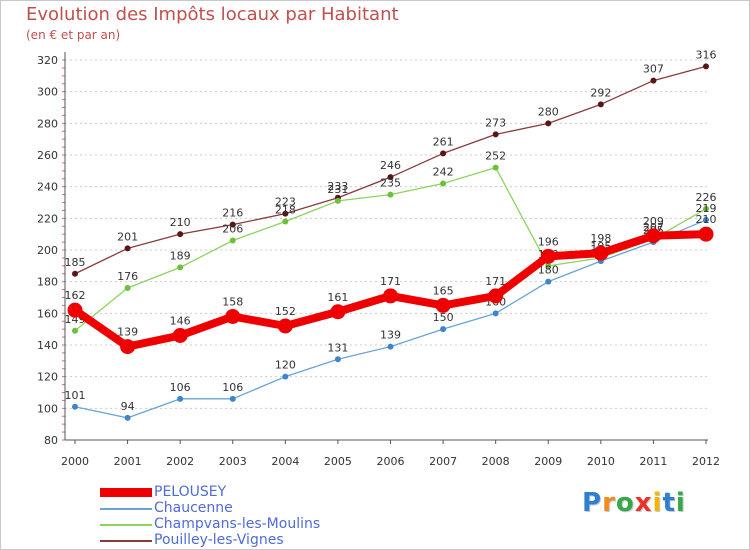  Describe the element at coordinates (443, 317) in the screenshot. I see `data-label-chaucenne: 150` at that location.